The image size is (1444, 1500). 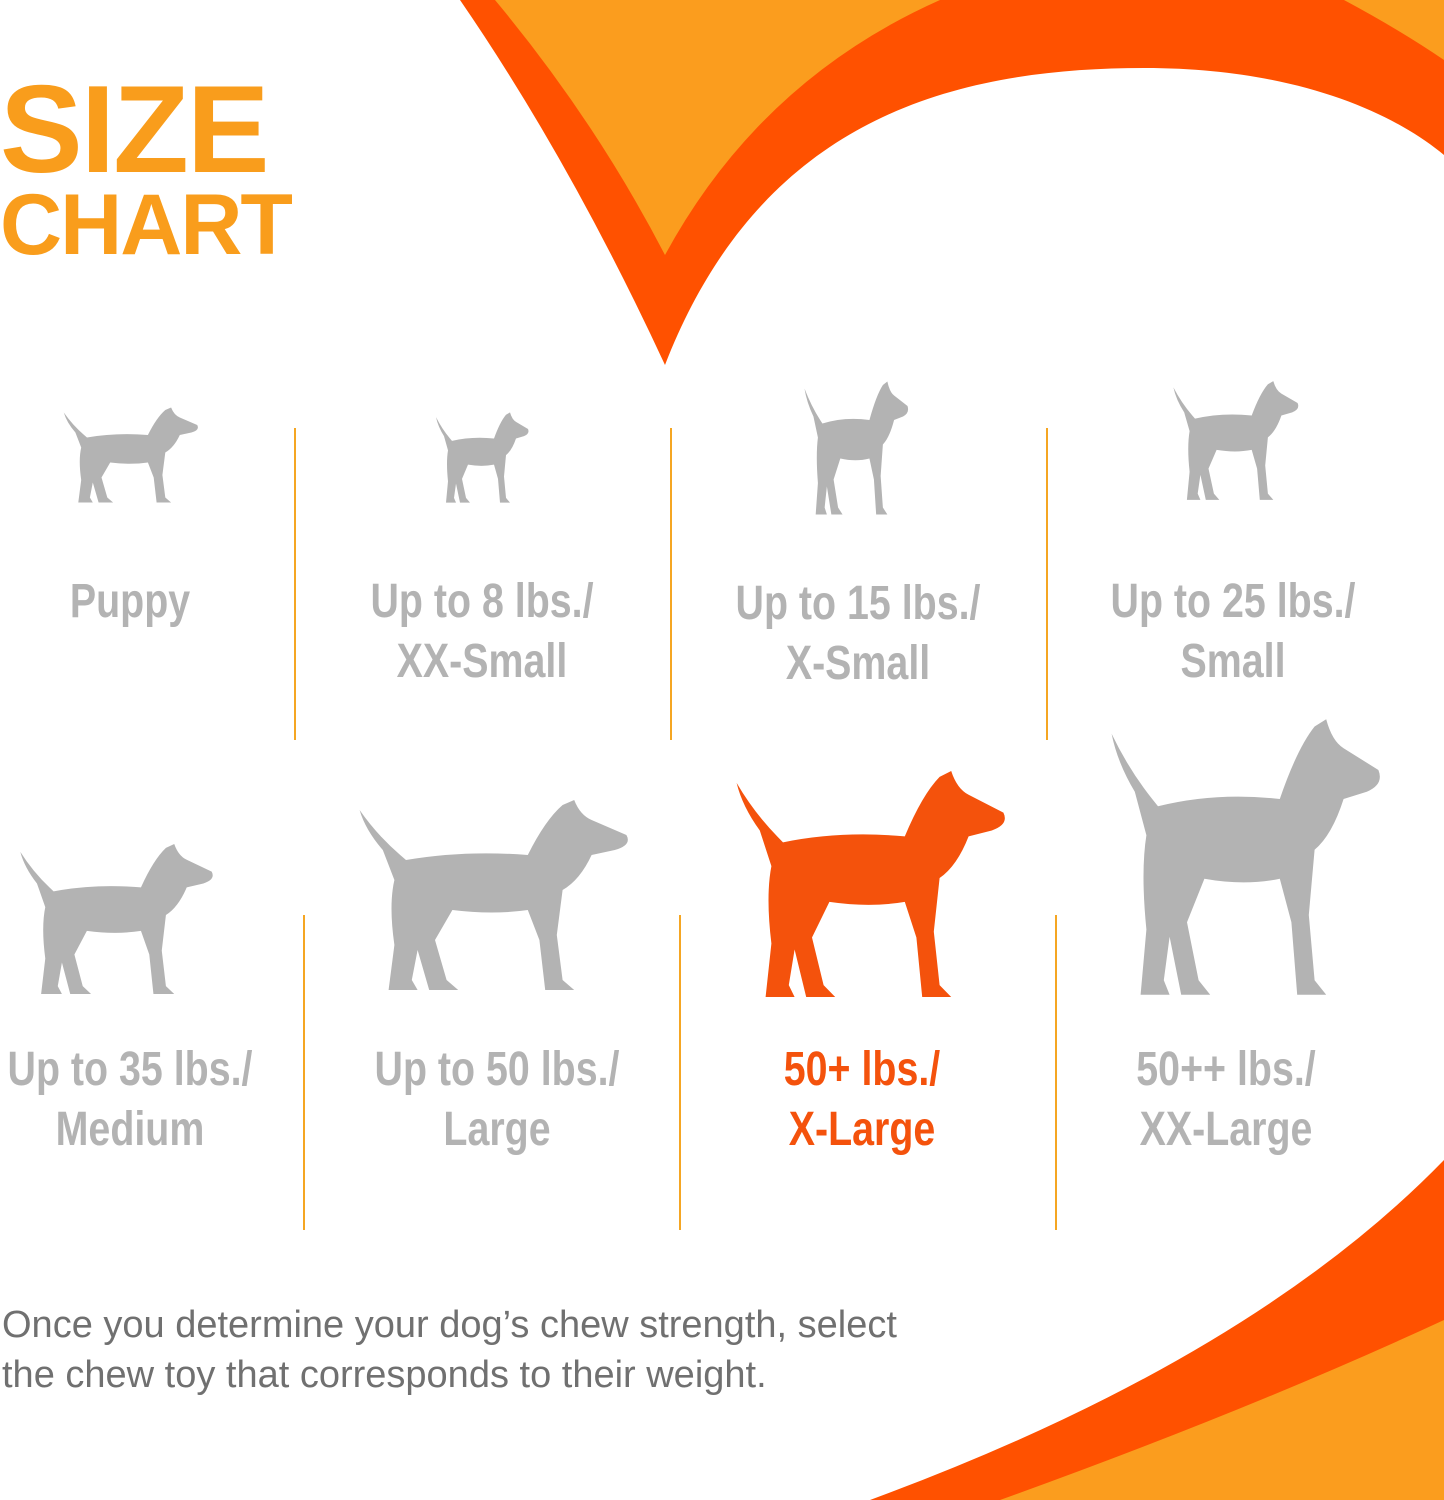 I want to click on size-name: XX-Large, so click(x=1226, y=1129).